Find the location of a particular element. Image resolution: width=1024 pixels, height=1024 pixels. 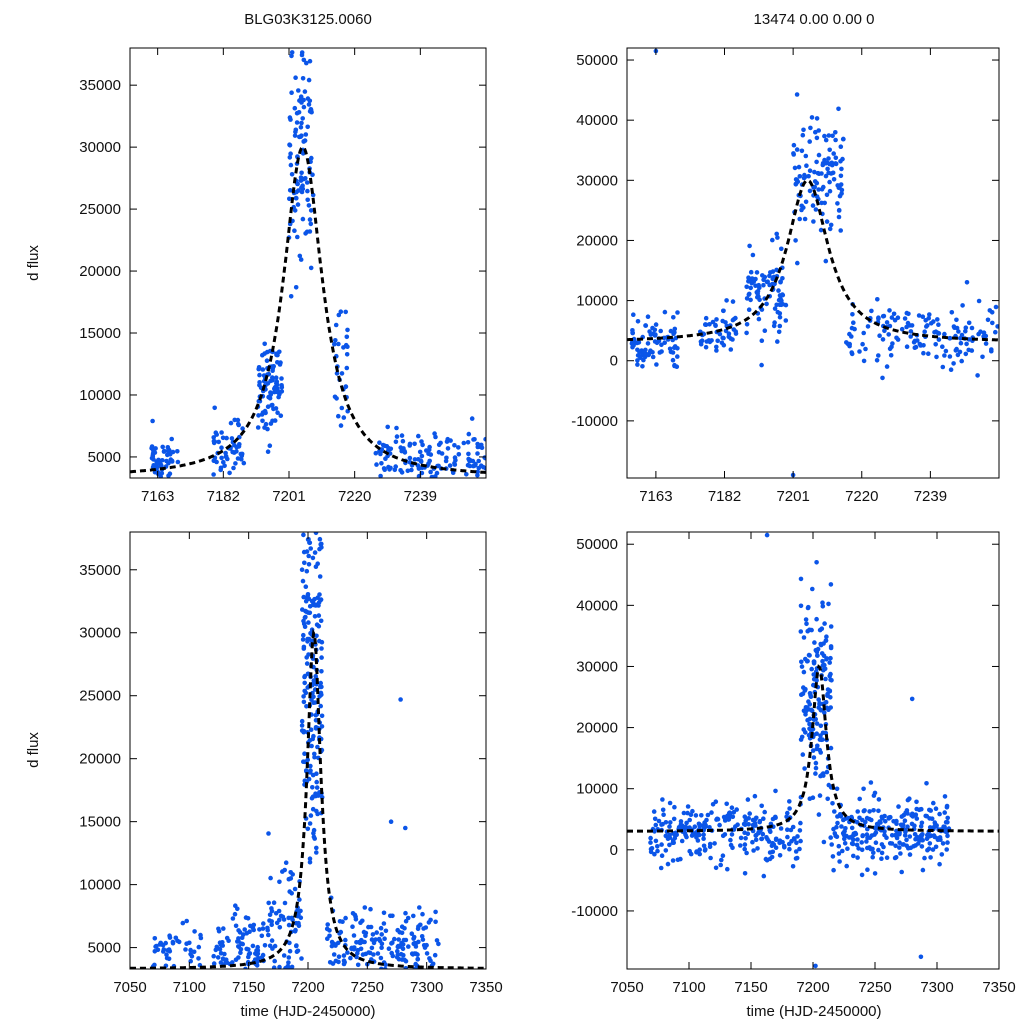

y-tick-label: 40000 is located at coordinates (597, 605).